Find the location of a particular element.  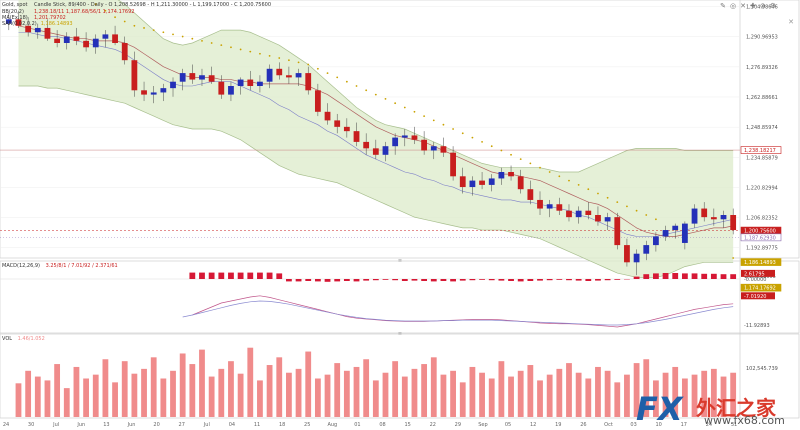

macd-label: MACD(12,26,9) is located at coordinates (21, 266).